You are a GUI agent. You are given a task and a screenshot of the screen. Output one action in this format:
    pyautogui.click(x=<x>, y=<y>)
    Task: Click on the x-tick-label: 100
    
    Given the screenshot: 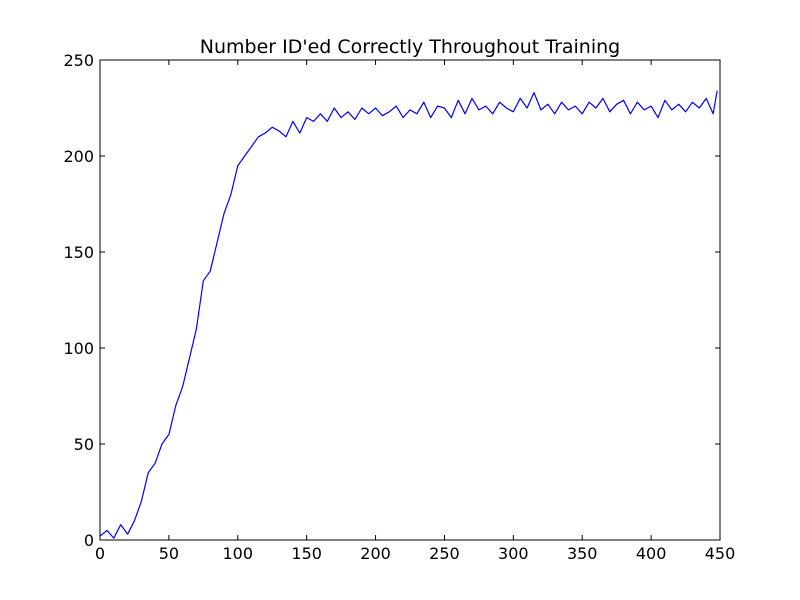 What is the action you would take?
    pyautogui.click(x=238, y=553)
    